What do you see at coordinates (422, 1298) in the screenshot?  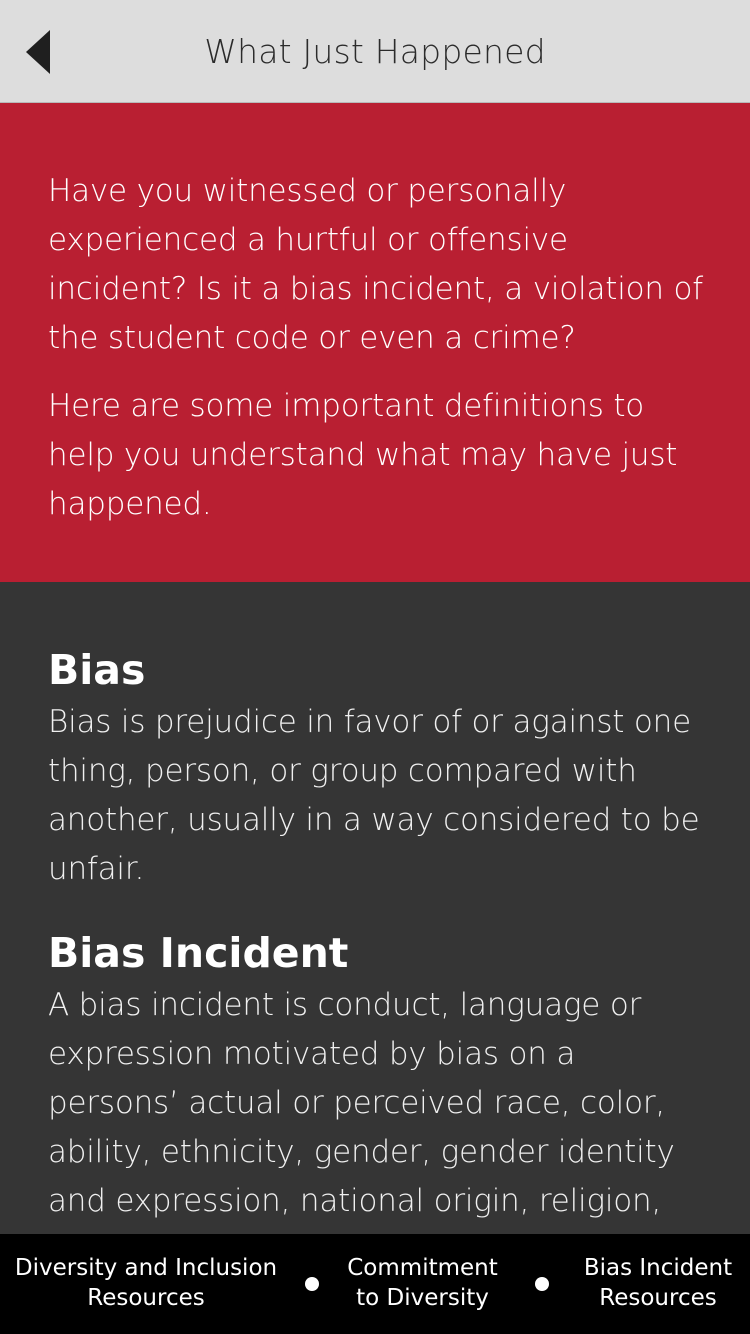 I see `tab-label-line: to Diversity` at bounding box center [422, 1298].